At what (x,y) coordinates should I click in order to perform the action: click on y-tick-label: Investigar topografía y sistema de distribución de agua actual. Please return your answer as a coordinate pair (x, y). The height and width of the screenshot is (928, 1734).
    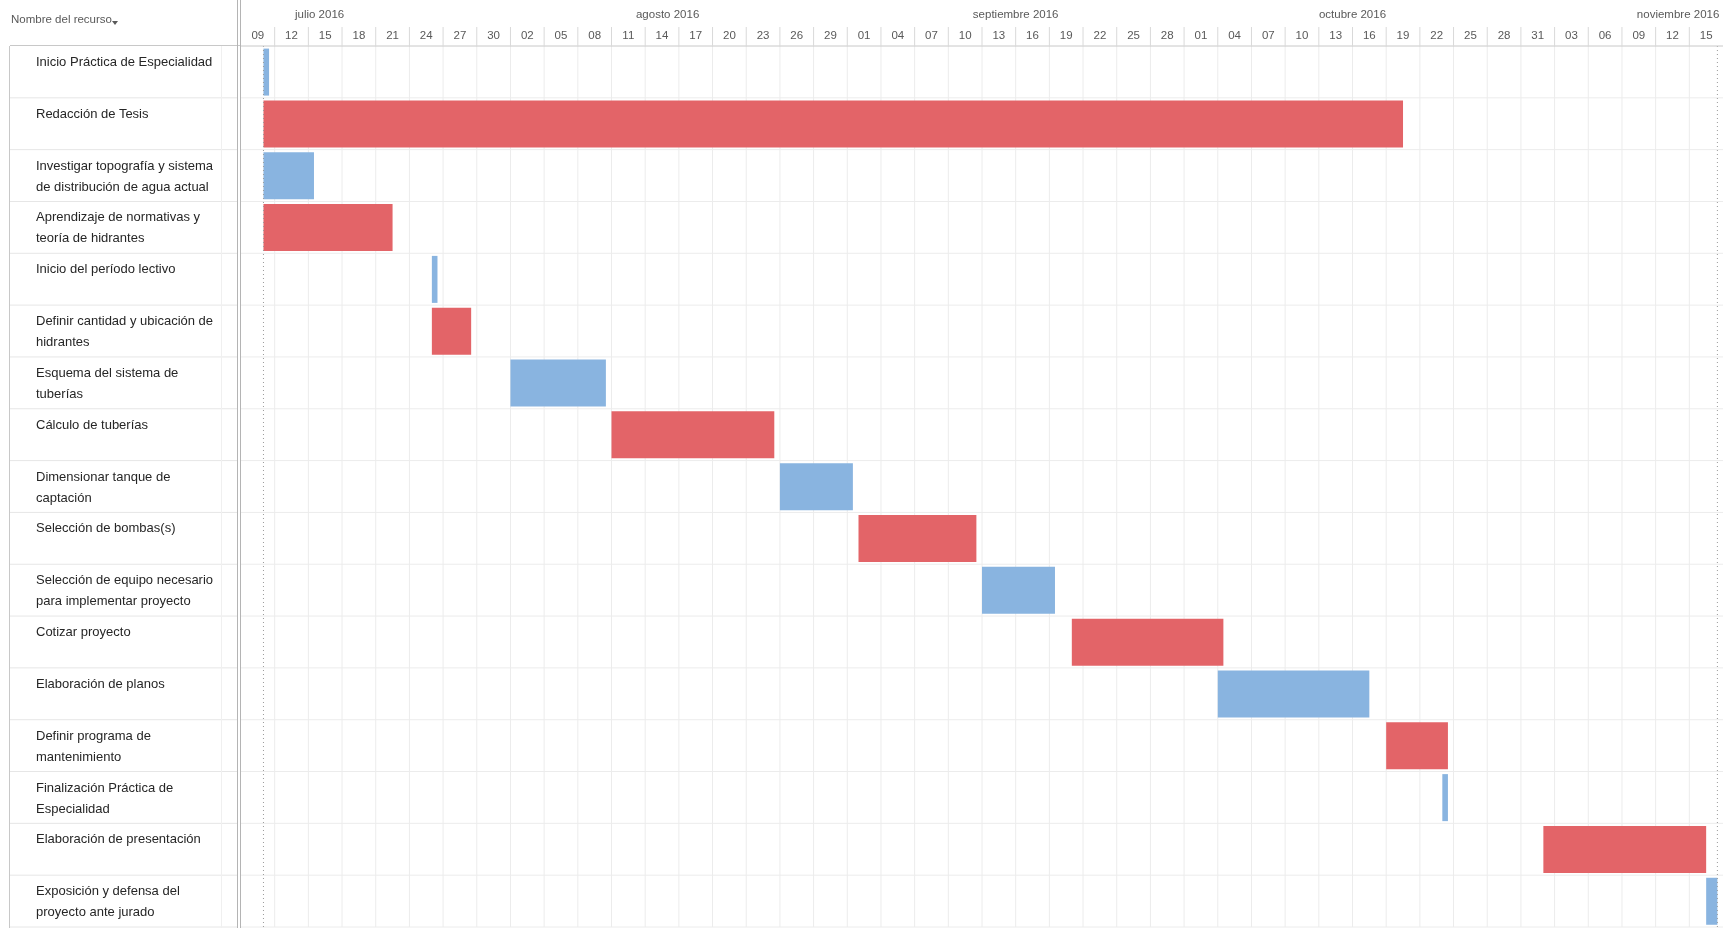
    Looking at the image, I should click on (125, 175).